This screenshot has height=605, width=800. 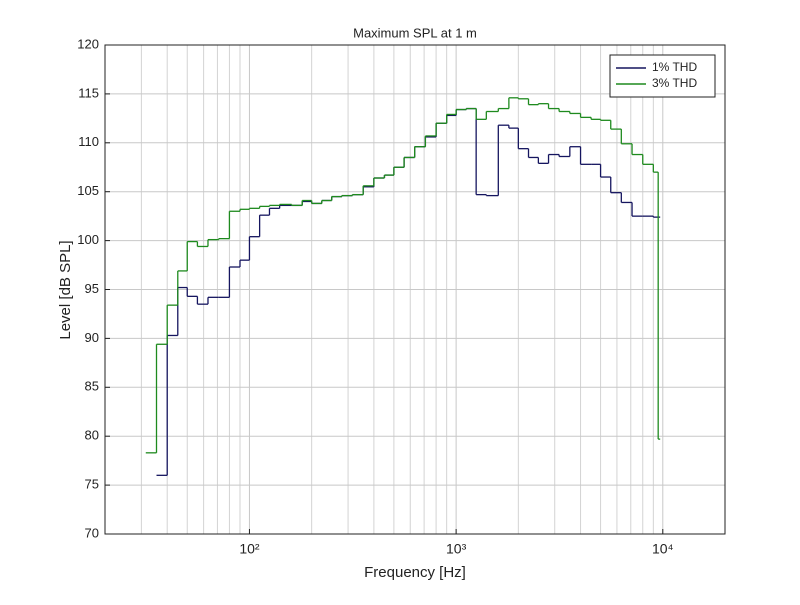 I want to click on y-tick-label: 100, so click(x=88, y=239).